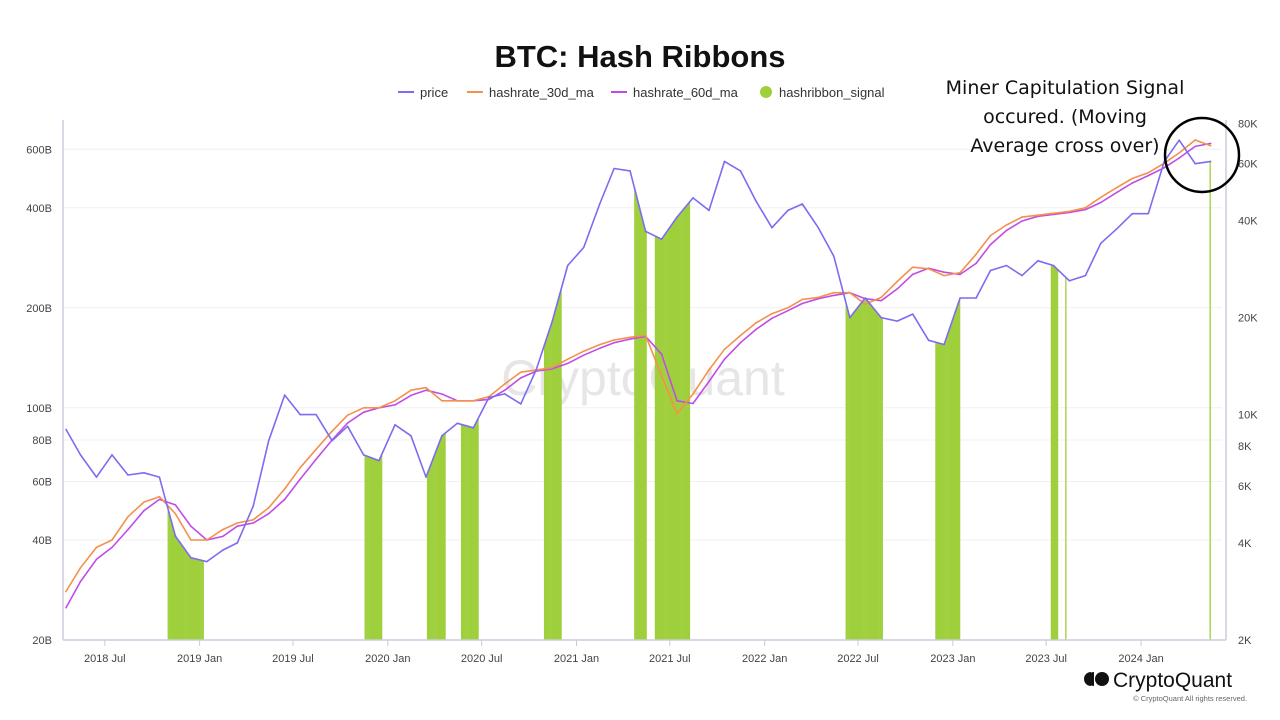  I want to click on right-tick-label: 6K, so click(1245, 487).